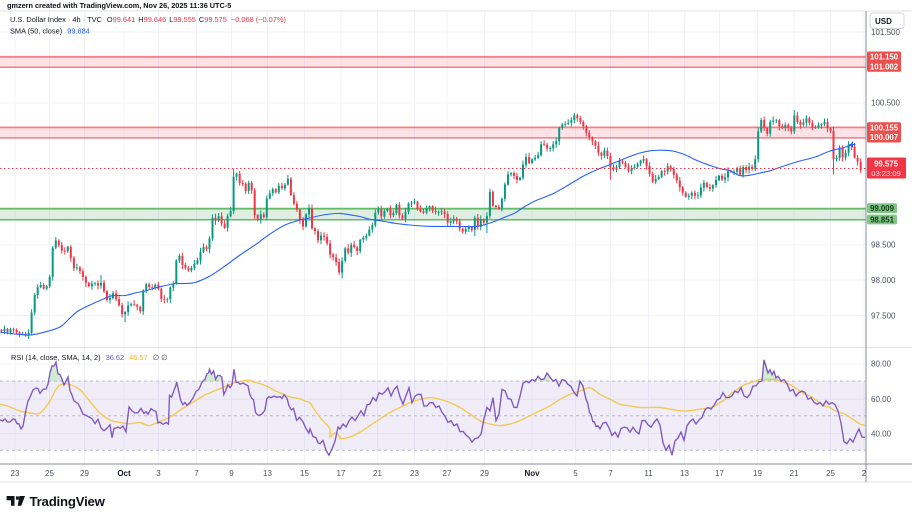  What do you see at coordinates (885, 103) in the screenshot?
I see `svg-text: 100.500` at bounding box center [885, 103].